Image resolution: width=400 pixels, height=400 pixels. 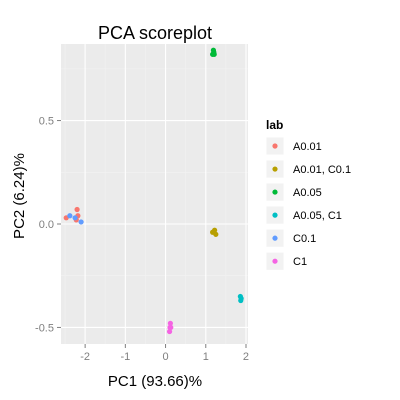 I want to click on x-tick-label: 2, so click(x=246, y=357).